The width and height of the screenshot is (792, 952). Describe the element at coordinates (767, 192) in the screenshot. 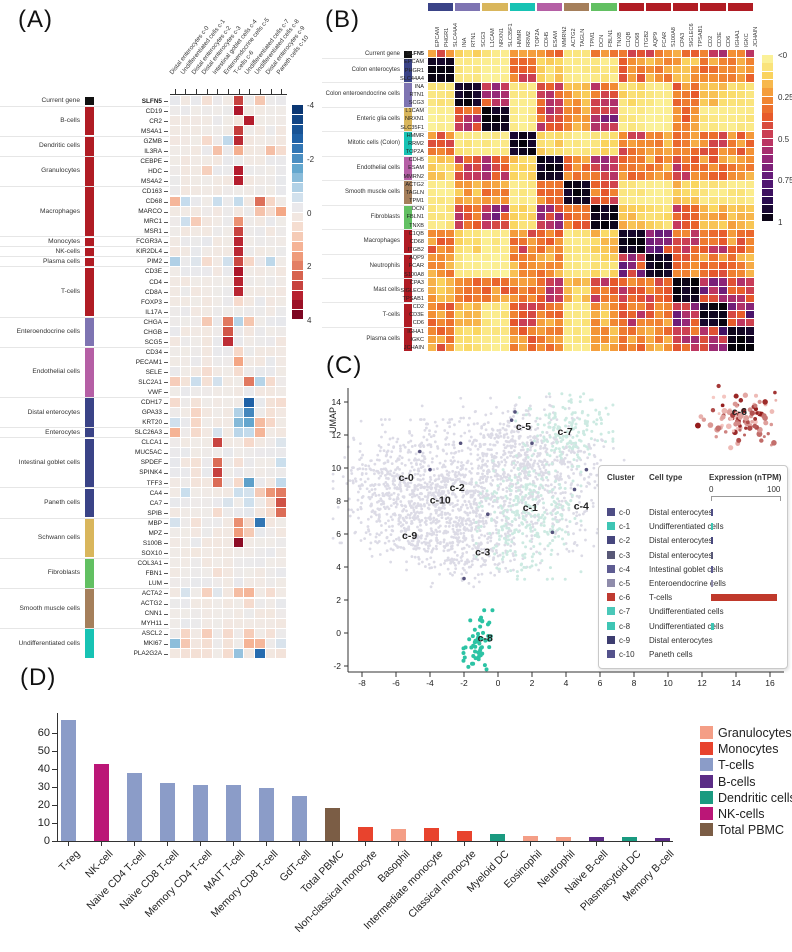

I see `colorbar-segment` at that location.